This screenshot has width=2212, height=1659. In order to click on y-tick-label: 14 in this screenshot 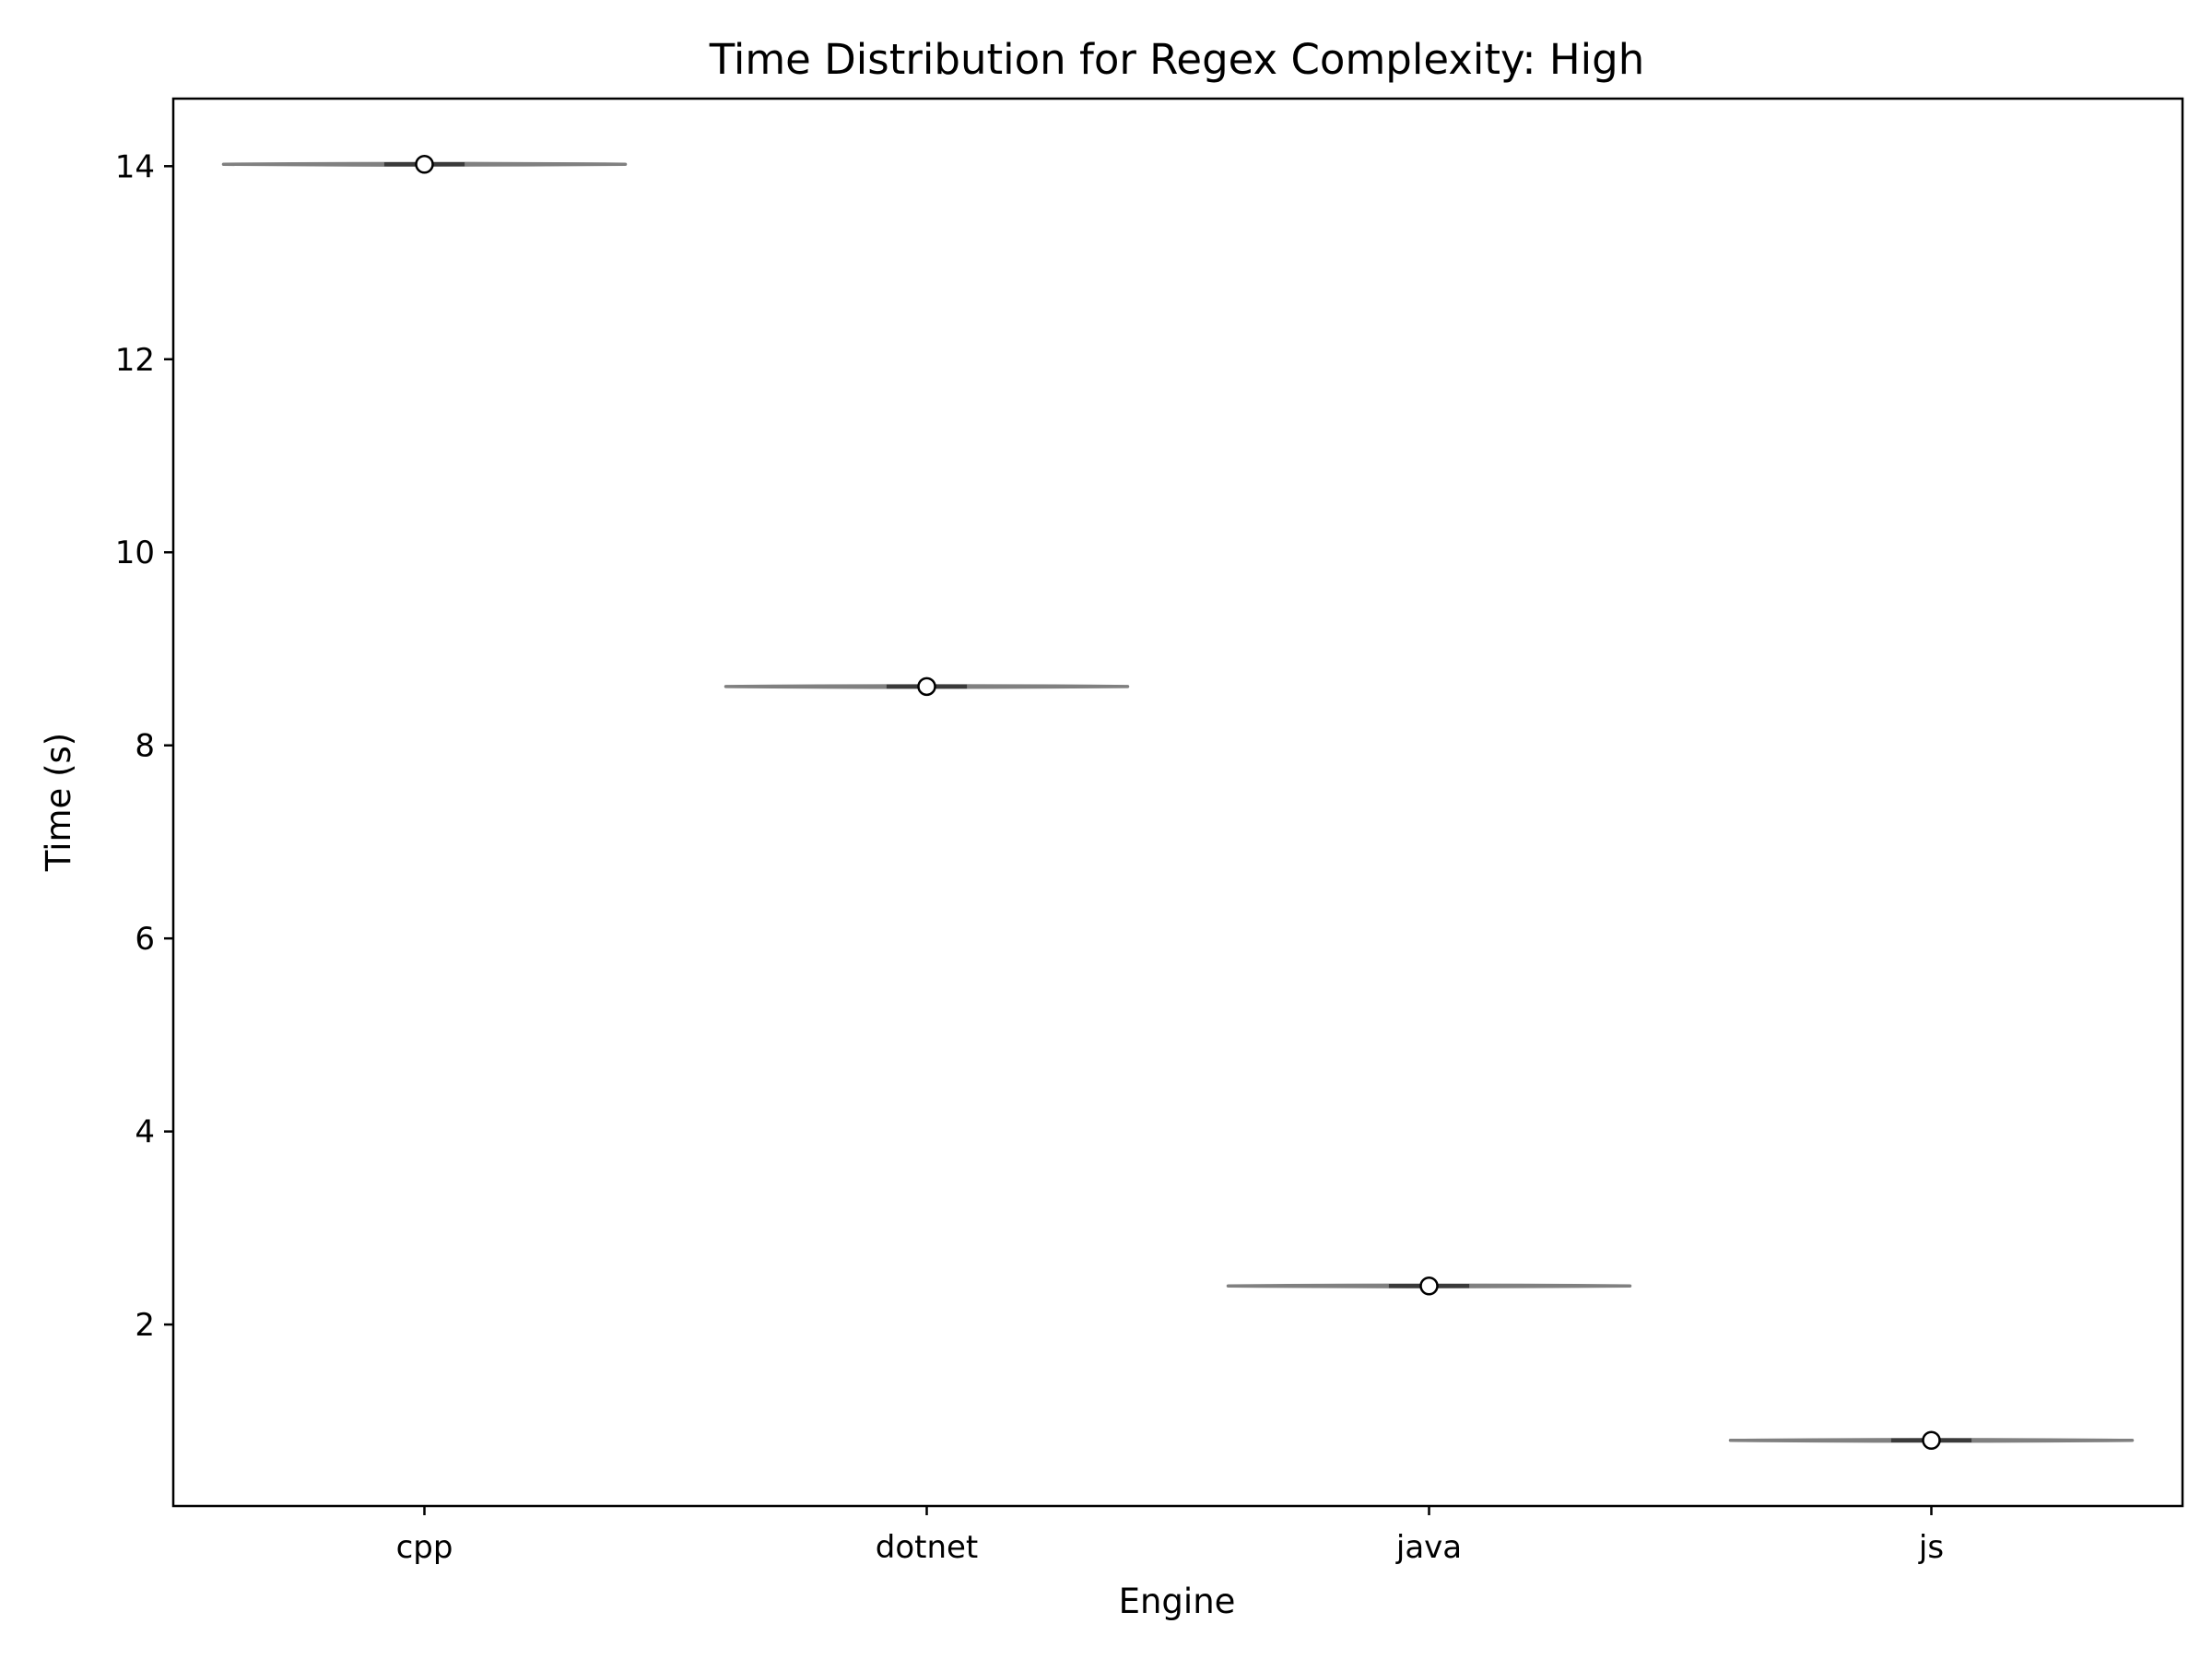, I will do `click(135, 166)`.